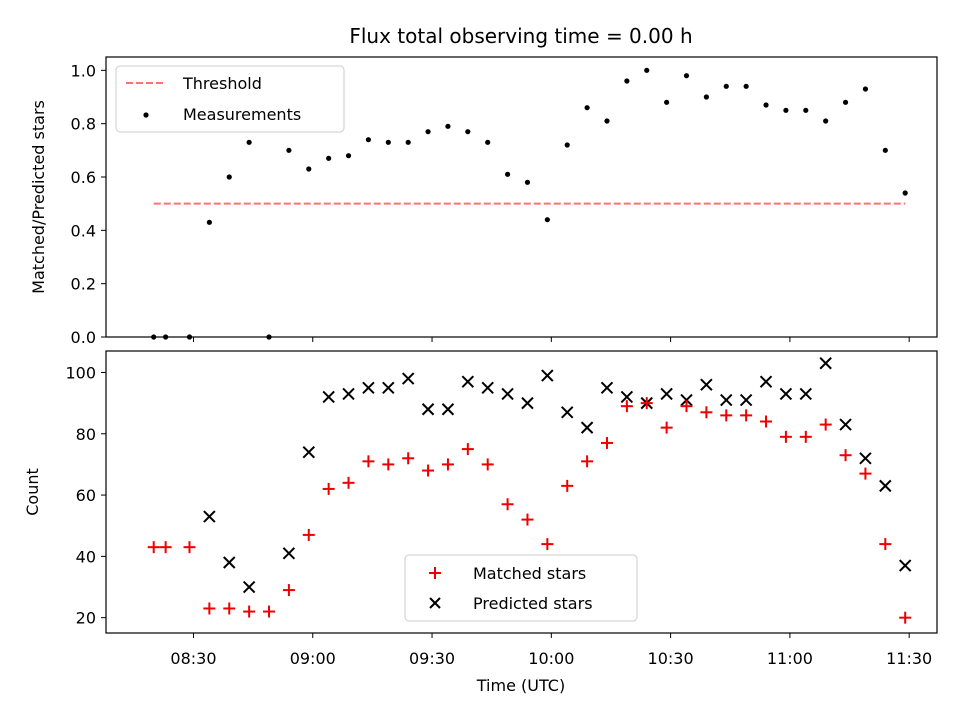 The image size is (960, 720). What do you see at coordinates (83, 230) in the screenshot?
I see `ratio-y-tick-label: 0.4` at bounding box center [83, 230].